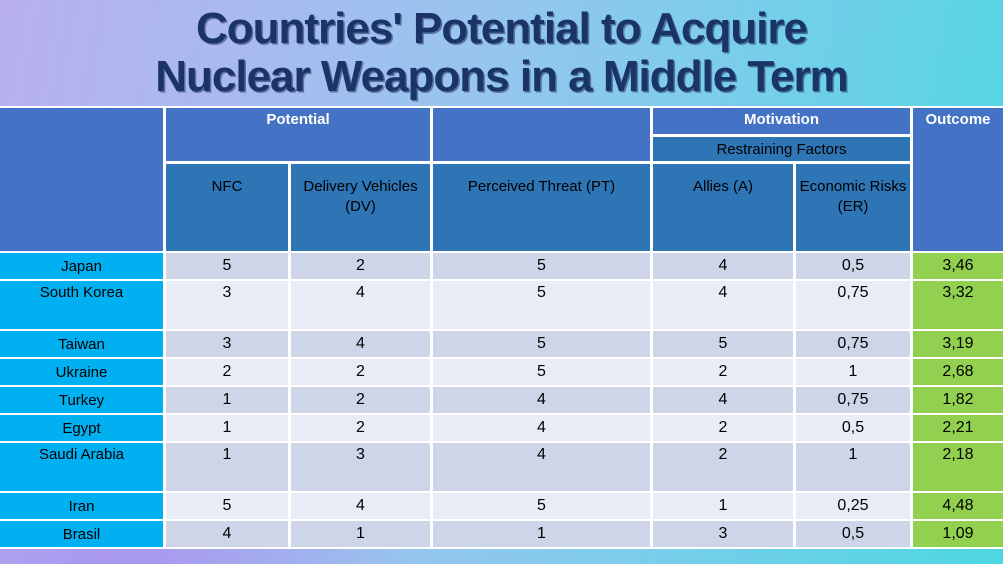  I want to click on table-row: Taiwan 3 4 5 5 0,75 3,19, so click(501, 344).